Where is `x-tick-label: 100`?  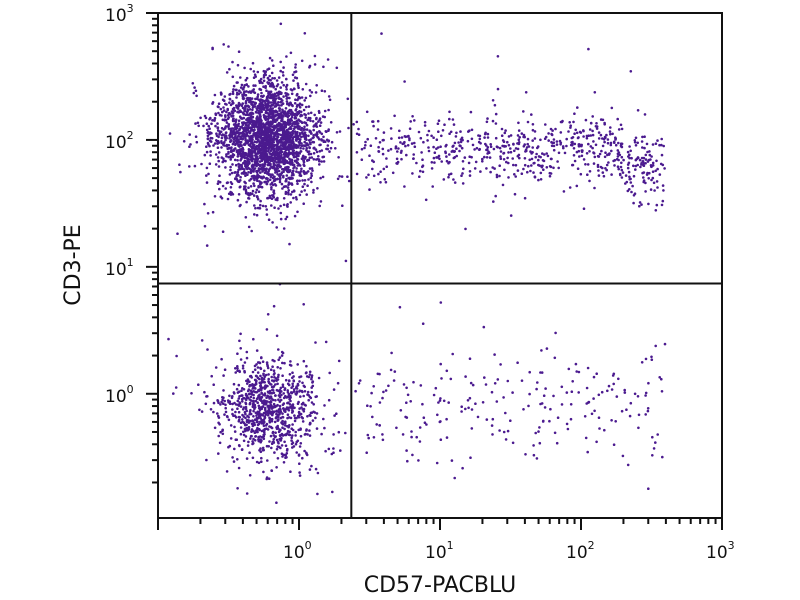
x-tick-label: 100 is located at coordinates (297, 551).